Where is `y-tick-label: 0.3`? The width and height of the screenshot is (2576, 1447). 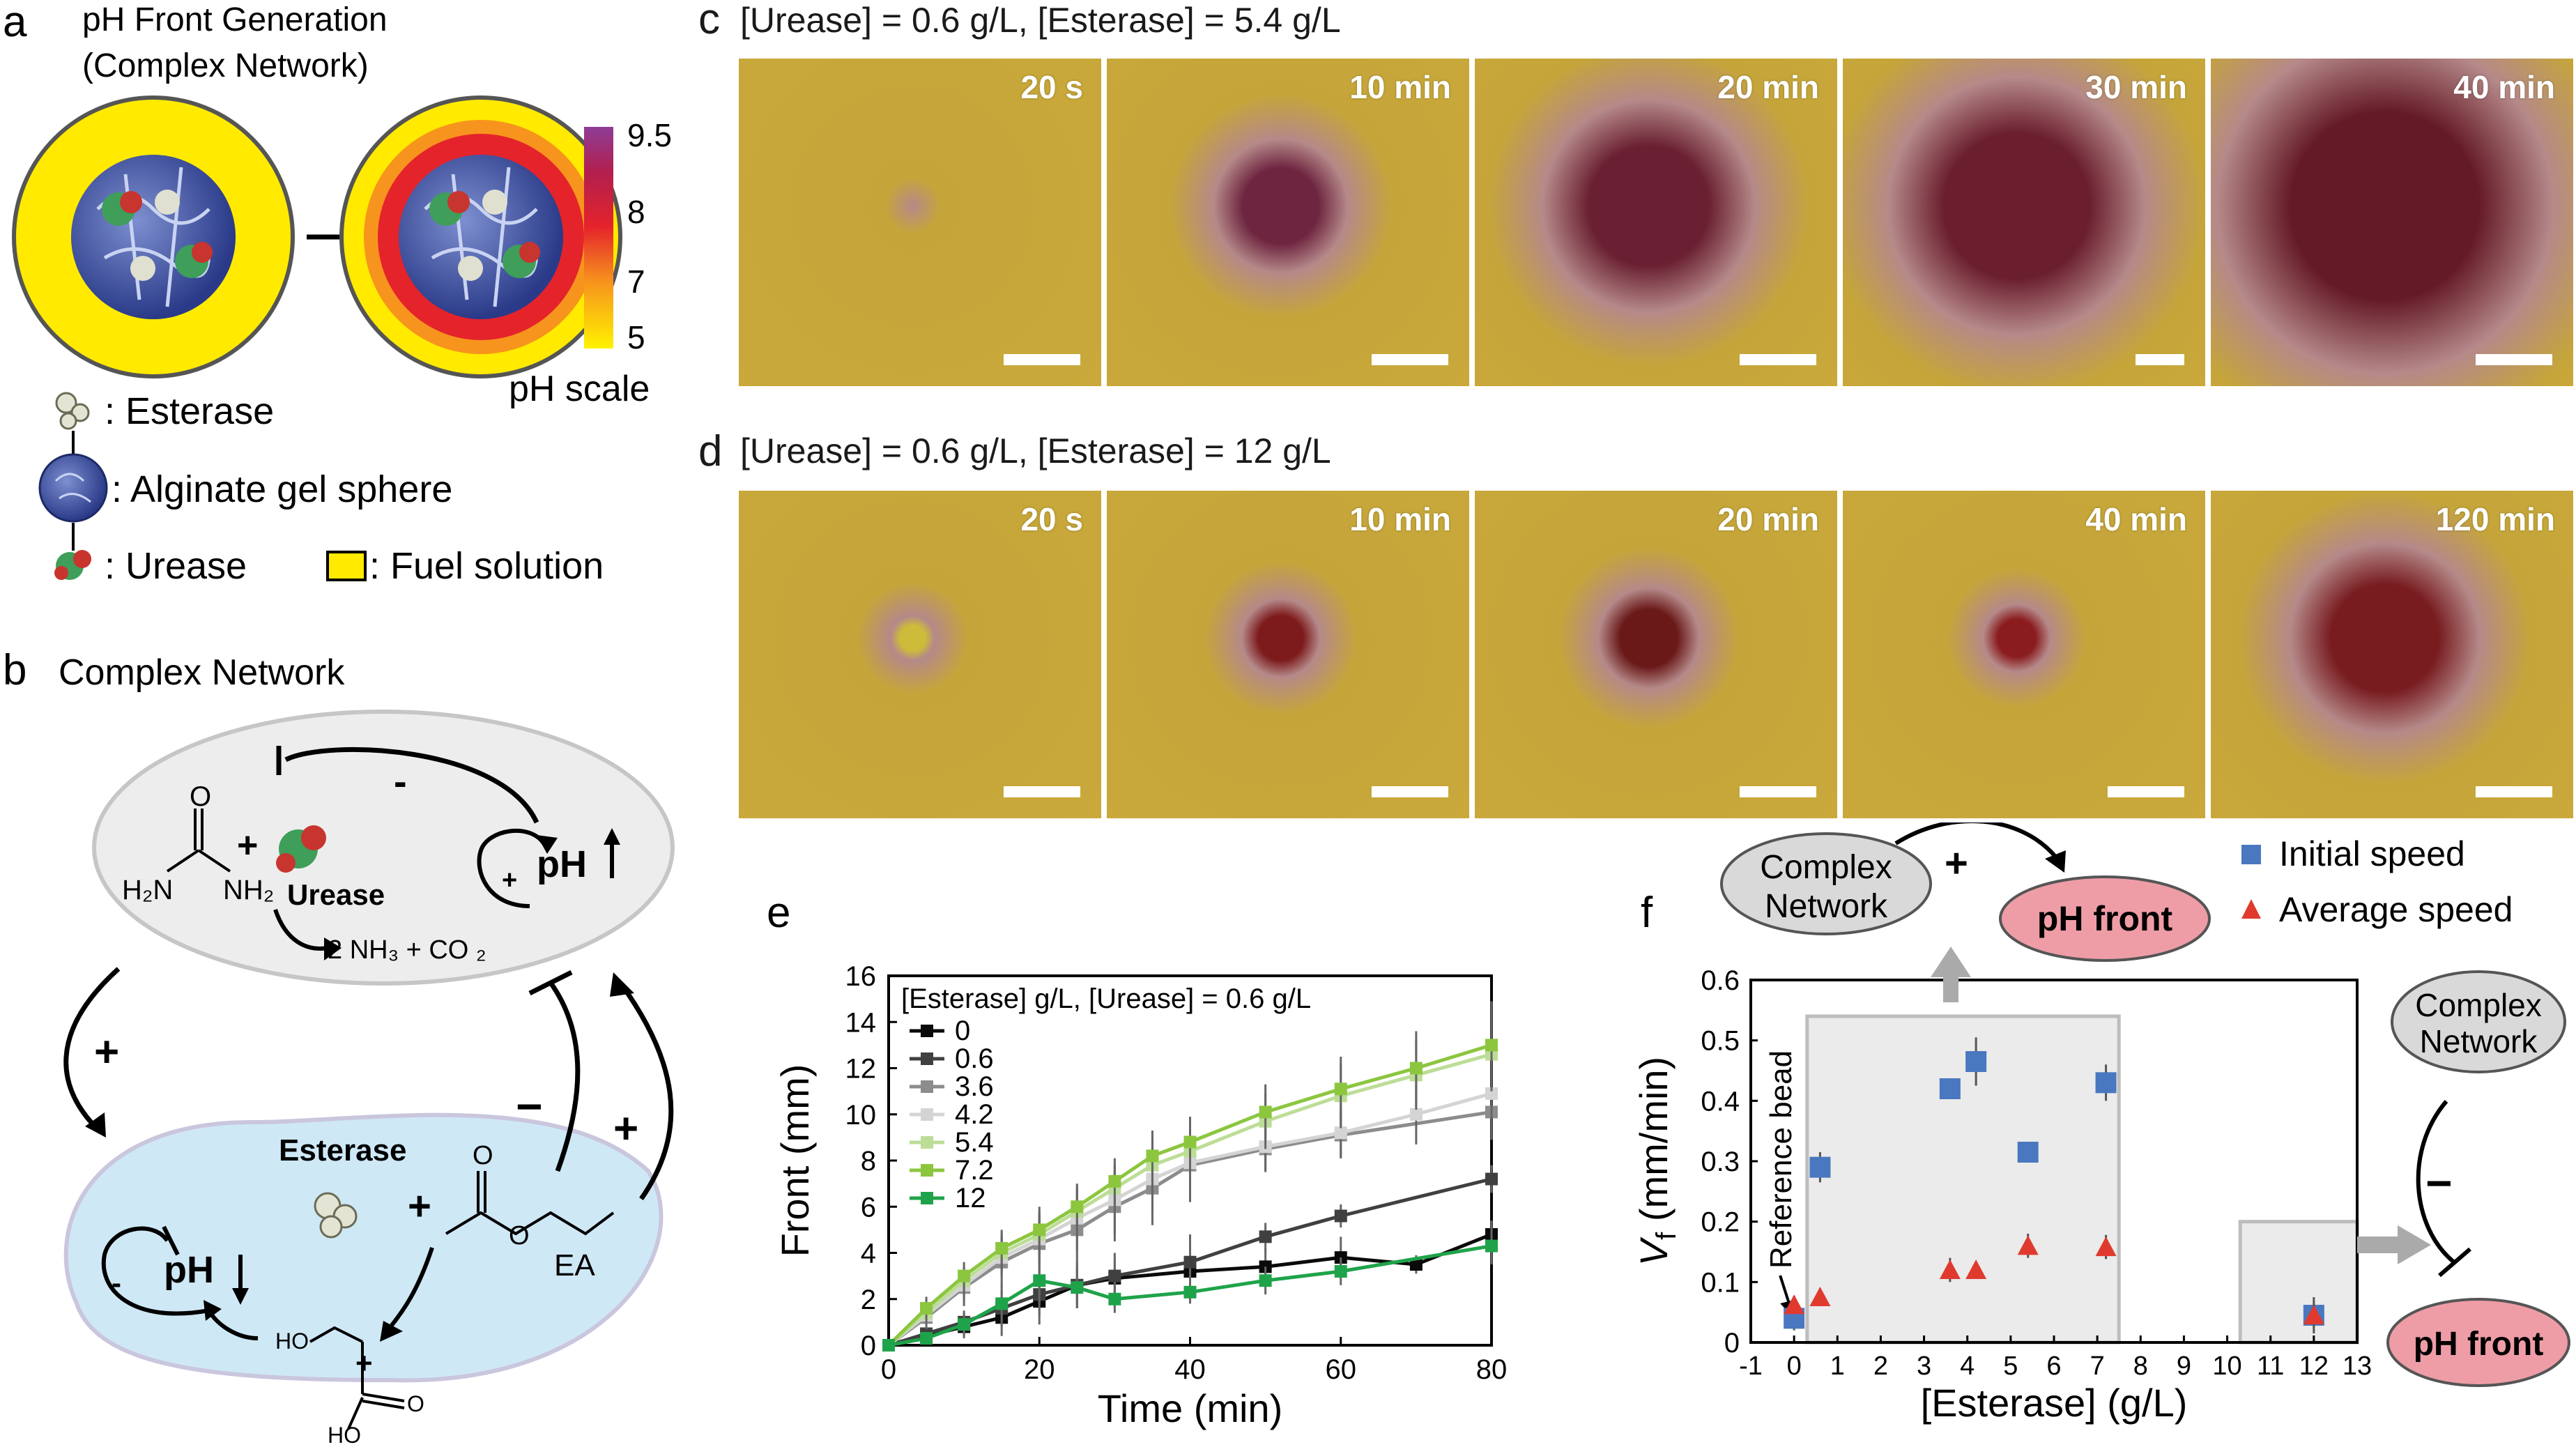
y-tick-label: 0.3 is located at coordinates (1720, 1162).